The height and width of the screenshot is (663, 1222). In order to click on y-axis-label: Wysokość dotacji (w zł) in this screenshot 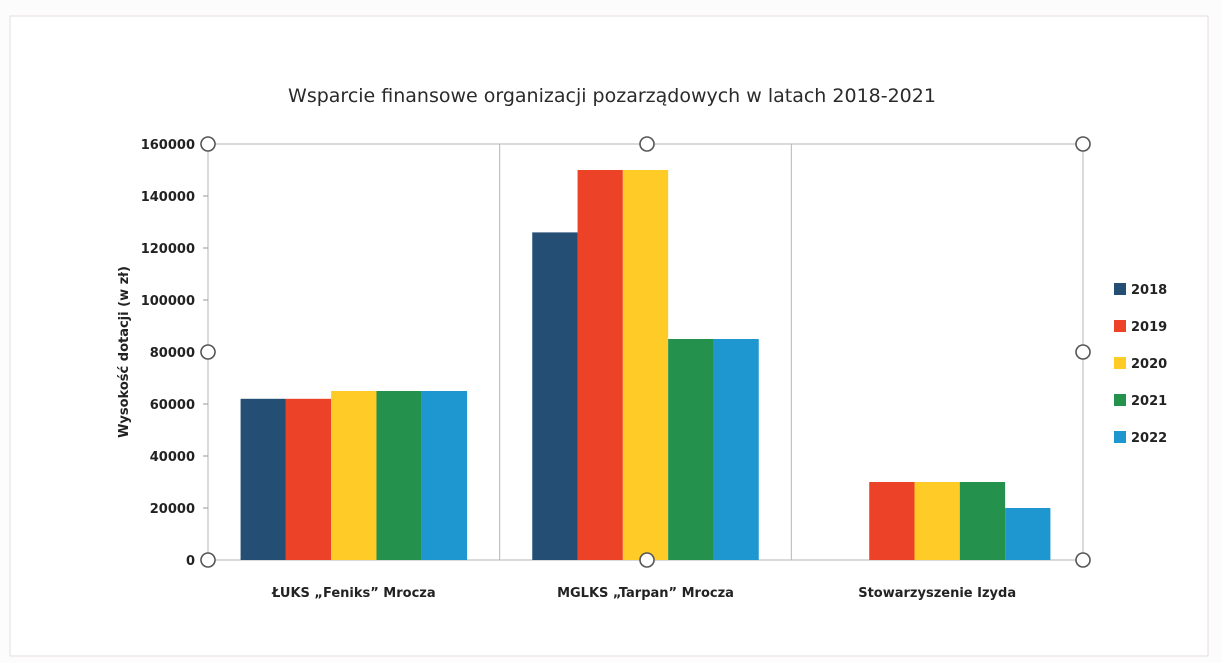, I will do `click(124, 352)`.